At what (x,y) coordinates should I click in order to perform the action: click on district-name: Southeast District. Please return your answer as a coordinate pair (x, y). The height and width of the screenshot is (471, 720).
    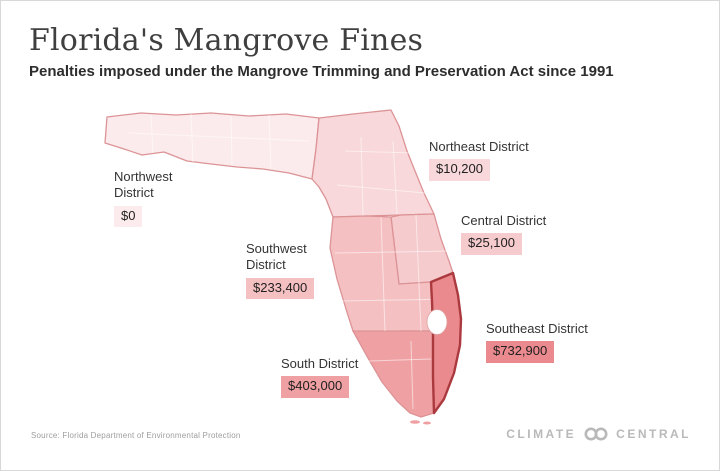
    Looking at the image, I should click on (537, 328).